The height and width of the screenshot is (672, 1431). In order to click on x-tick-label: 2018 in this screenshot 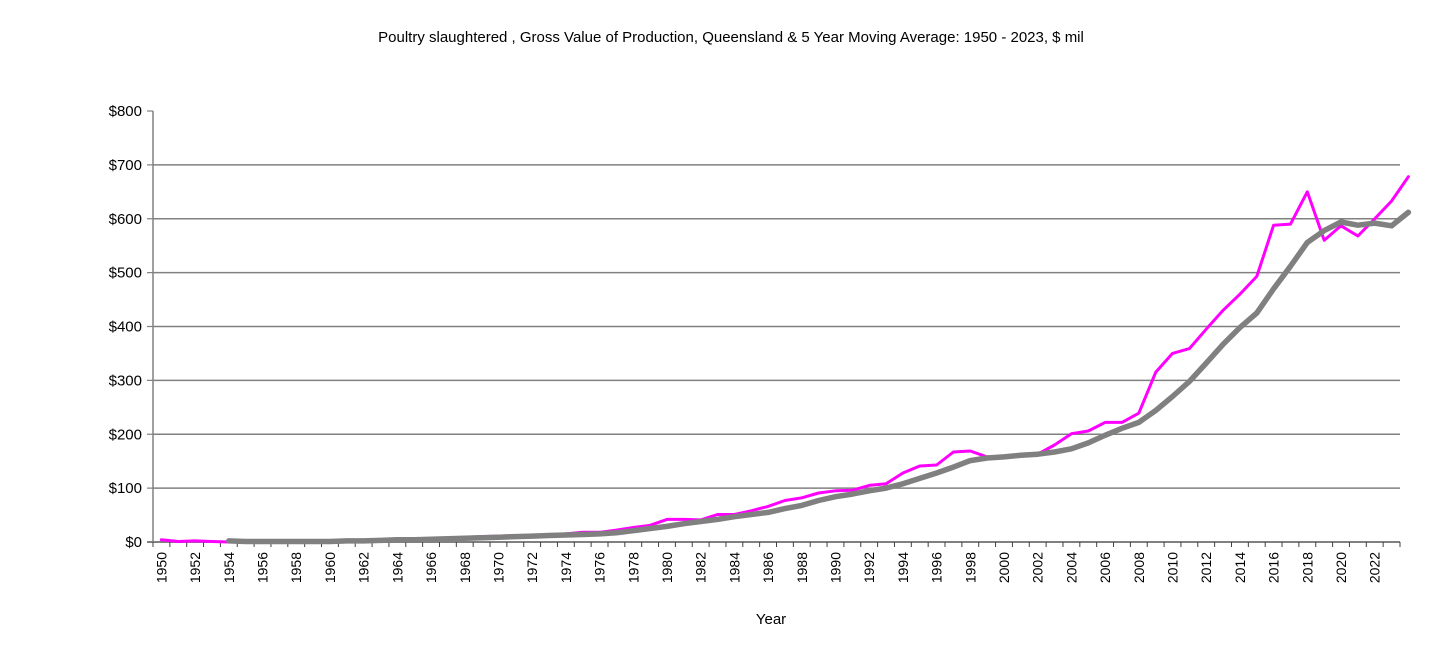, I will do `click(1307, 567)`.